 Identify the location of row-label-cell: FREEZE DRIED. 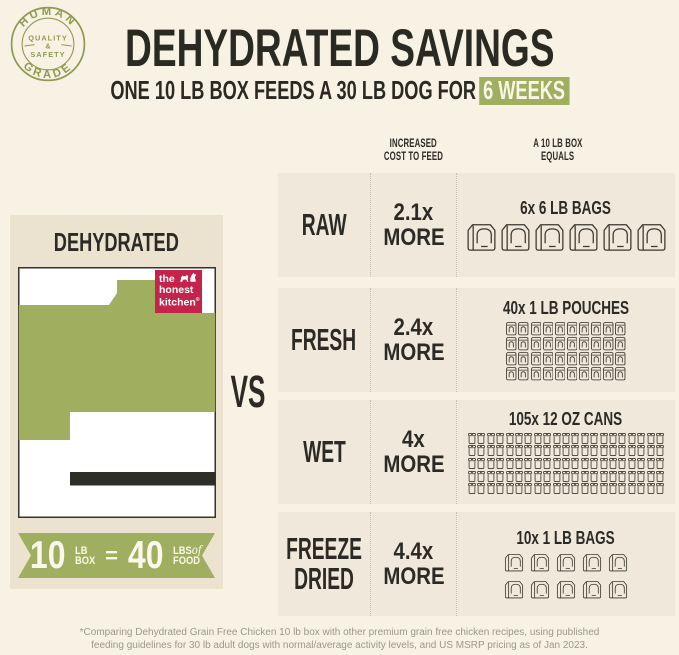
(324, 564).